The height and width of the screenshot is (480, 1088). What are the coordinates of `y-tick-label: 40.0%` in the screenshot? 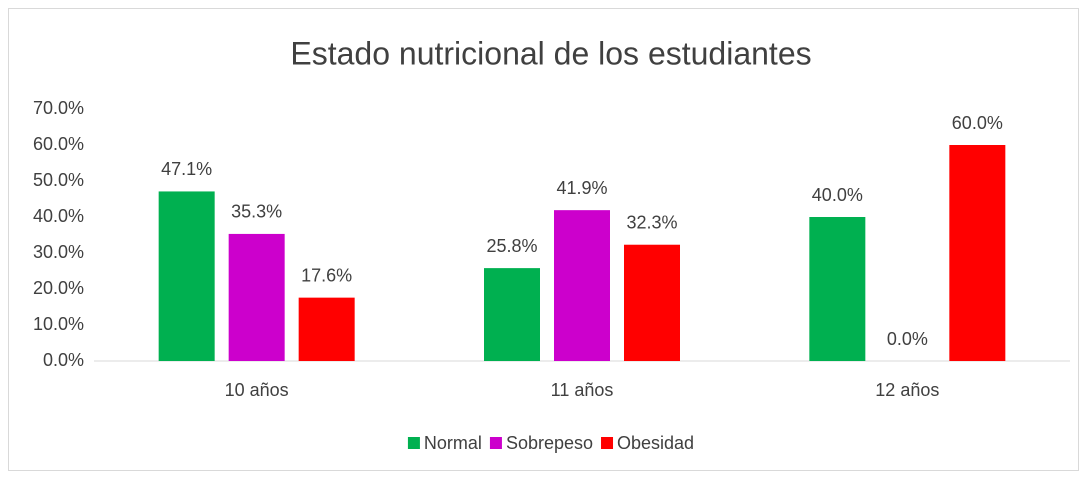 It's located at (58, 216).